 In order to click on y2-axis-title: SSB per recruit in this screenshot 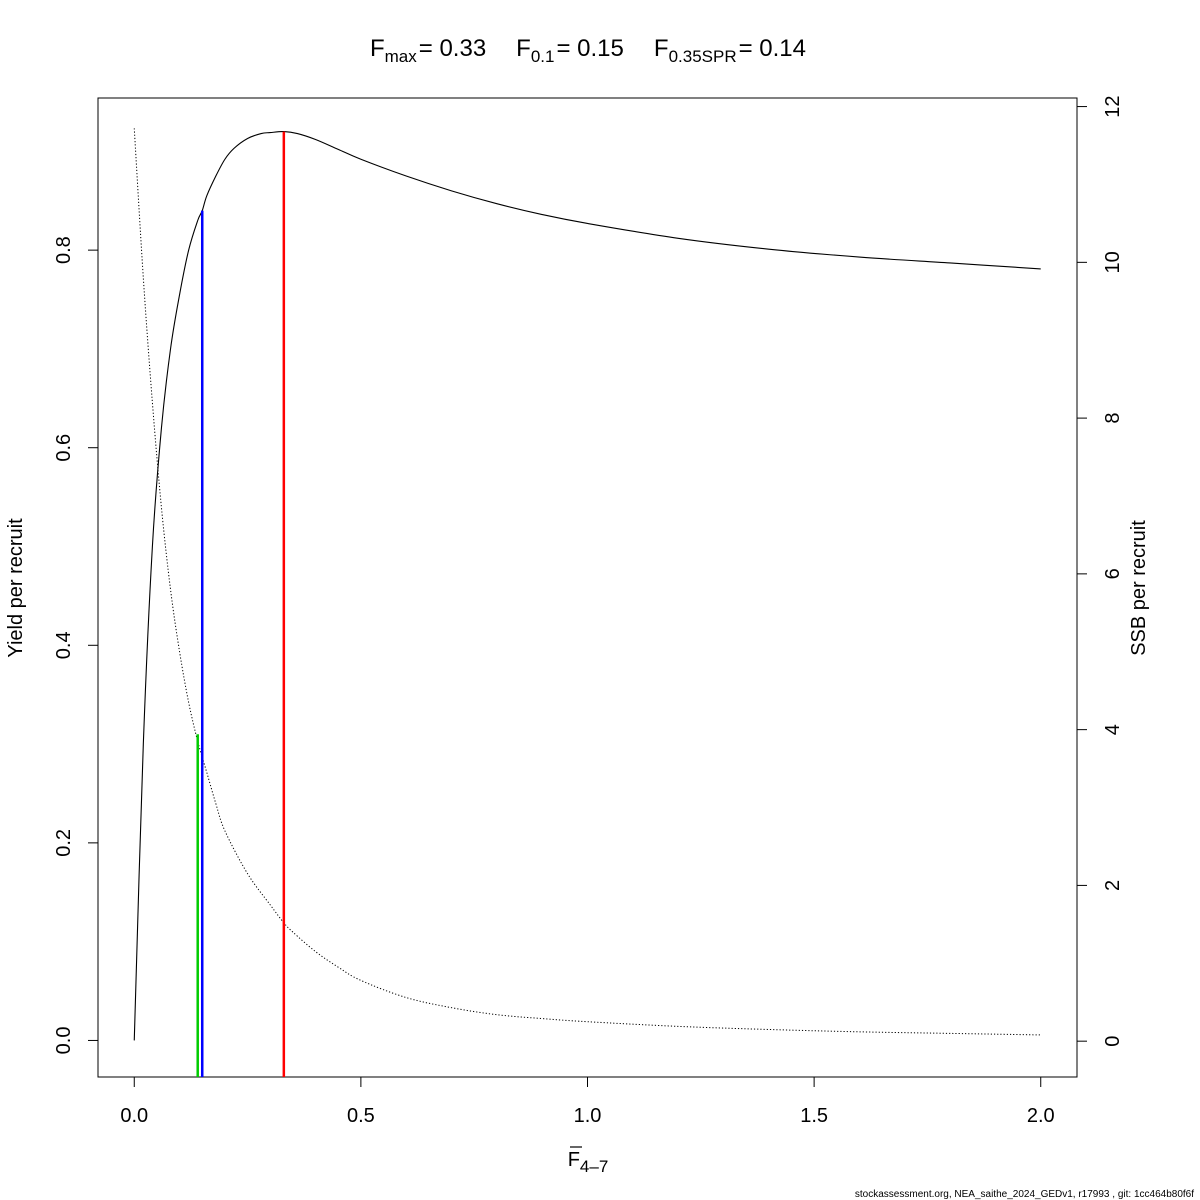, I will do `click(1139, 588)`.